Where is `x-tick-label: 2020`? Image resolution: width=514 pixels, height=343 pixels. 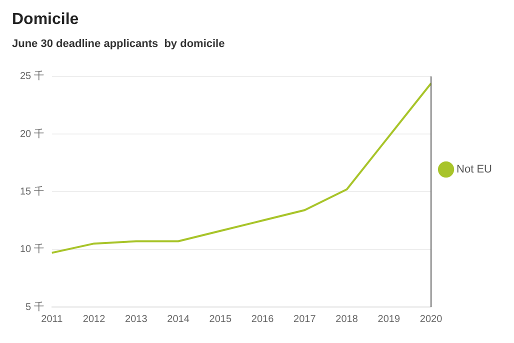 x-tick-label: 2020 is located at coordinates (431, 319).